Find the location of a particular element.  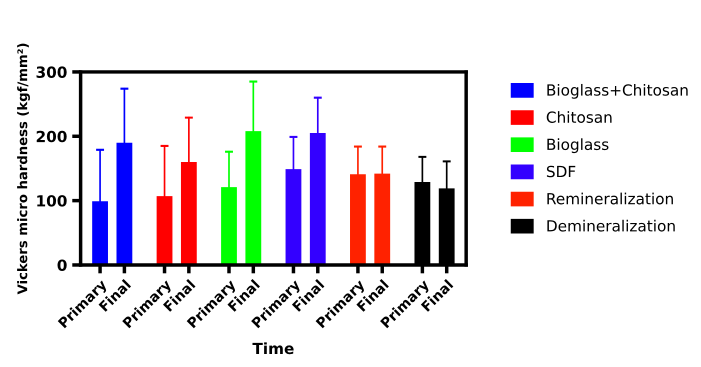

legend-label: Chitosan is located at coordinates (579, 117).